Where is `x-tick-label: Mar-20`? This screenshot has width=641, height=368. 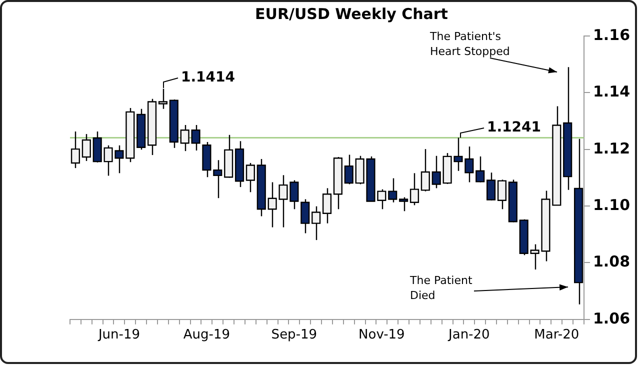 x-tick-label: Mar-20 is located at coordinates (557, 335).